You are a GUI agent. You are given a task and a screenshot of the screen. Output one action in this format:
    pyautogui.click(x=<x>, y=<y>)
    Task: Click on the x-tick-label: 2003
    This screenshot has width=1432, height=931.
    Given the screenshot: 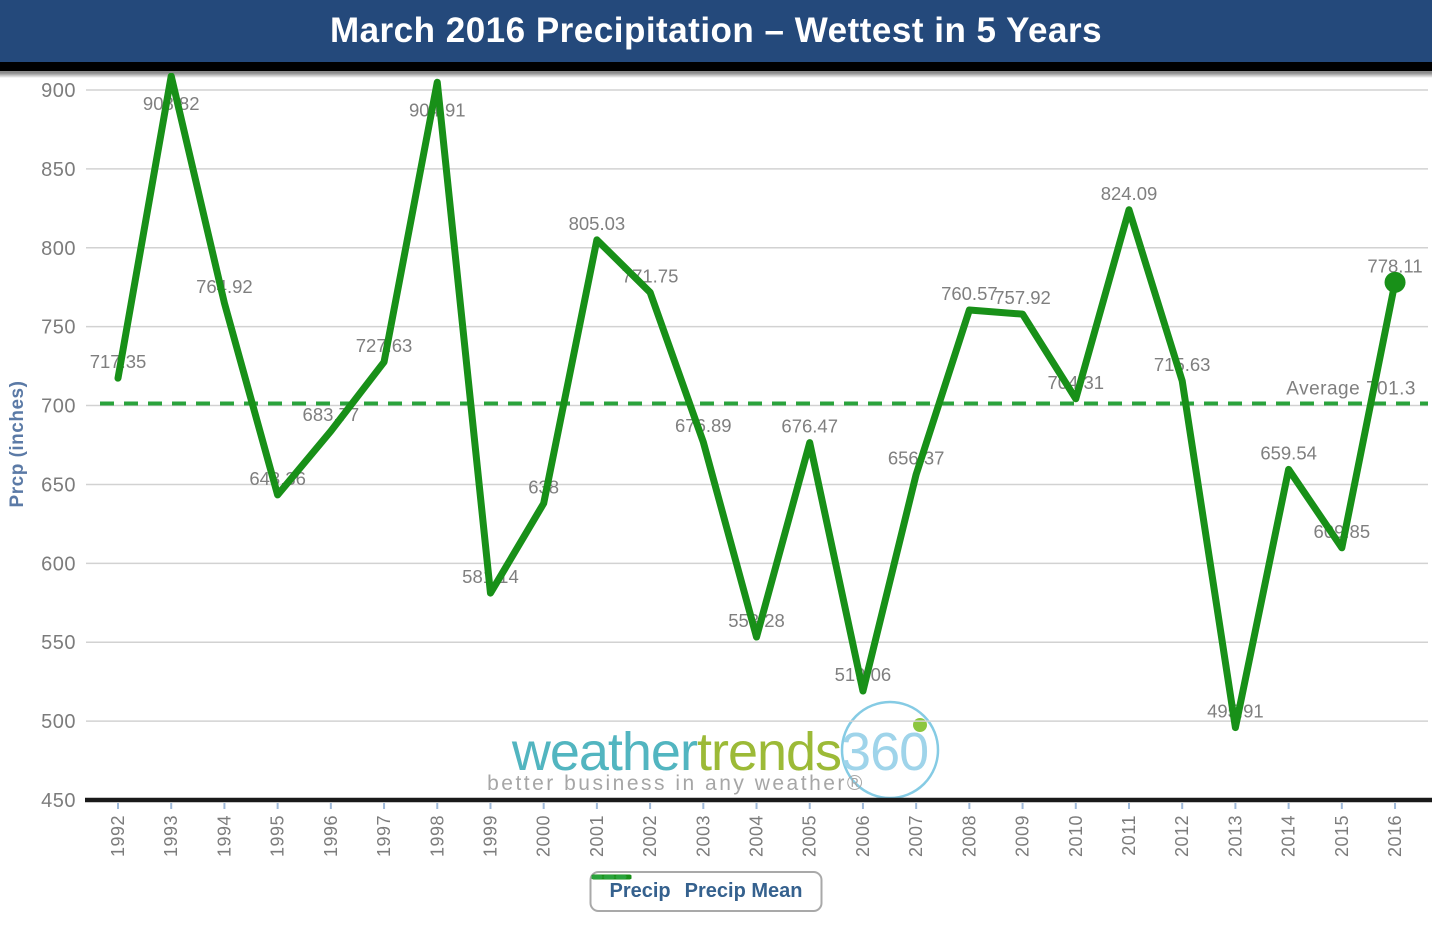 What is the action you would take?
    pyautogui.click(x=703, y=836)
    